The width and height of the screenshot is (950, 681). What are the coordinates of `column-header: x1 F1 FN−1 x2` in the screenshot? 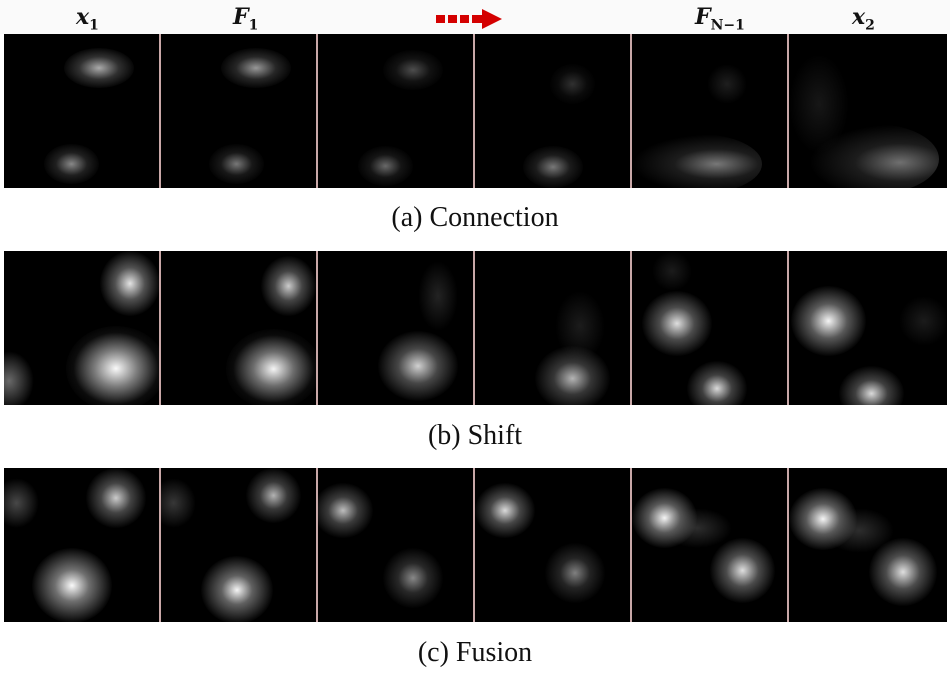 It's located at (475, 17).